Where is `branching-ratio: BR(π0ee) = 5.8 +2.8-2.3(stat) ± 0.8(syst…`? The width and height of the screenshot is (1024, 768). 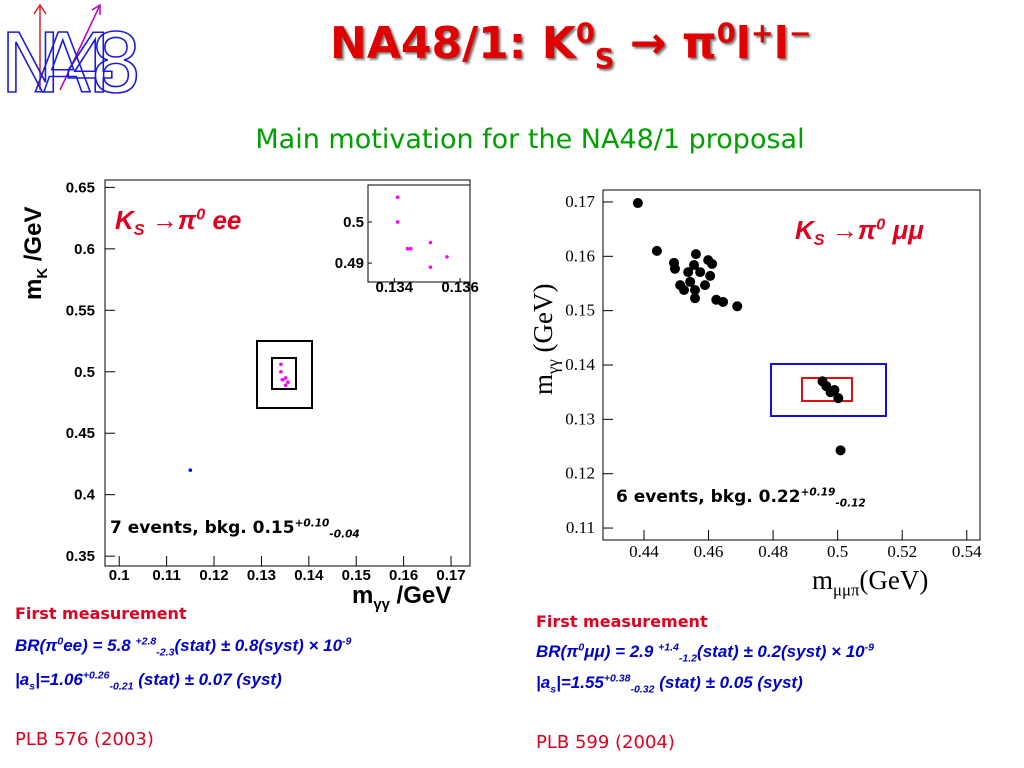
branching-ratio: BR(π0ee) = 5.8 +2.8-2.3(stat) ± 0.8(syst… is located at coordinates (183, 647).